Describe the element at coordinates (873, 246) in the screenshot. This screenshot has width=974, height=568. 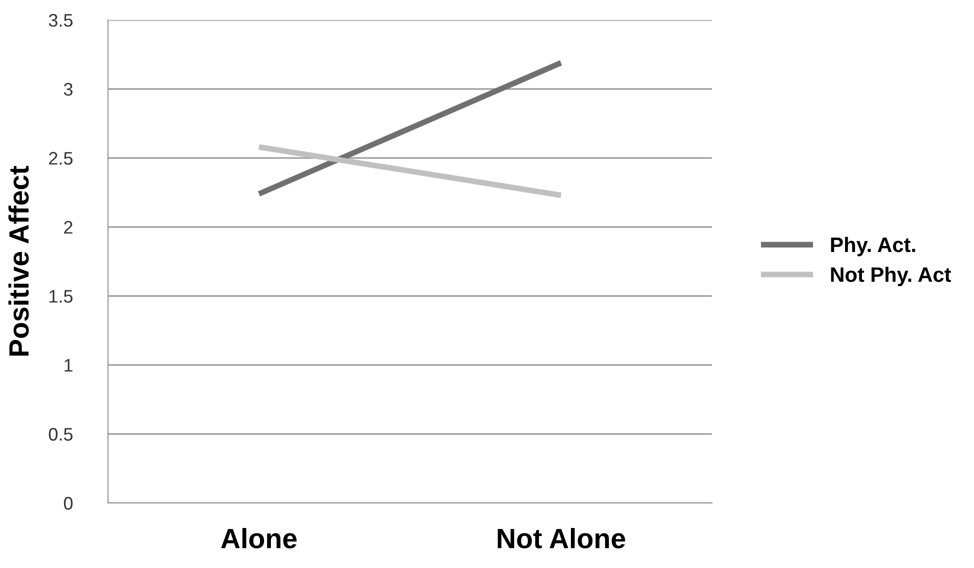
I see `legend-label: Phy. Act.` at that location.